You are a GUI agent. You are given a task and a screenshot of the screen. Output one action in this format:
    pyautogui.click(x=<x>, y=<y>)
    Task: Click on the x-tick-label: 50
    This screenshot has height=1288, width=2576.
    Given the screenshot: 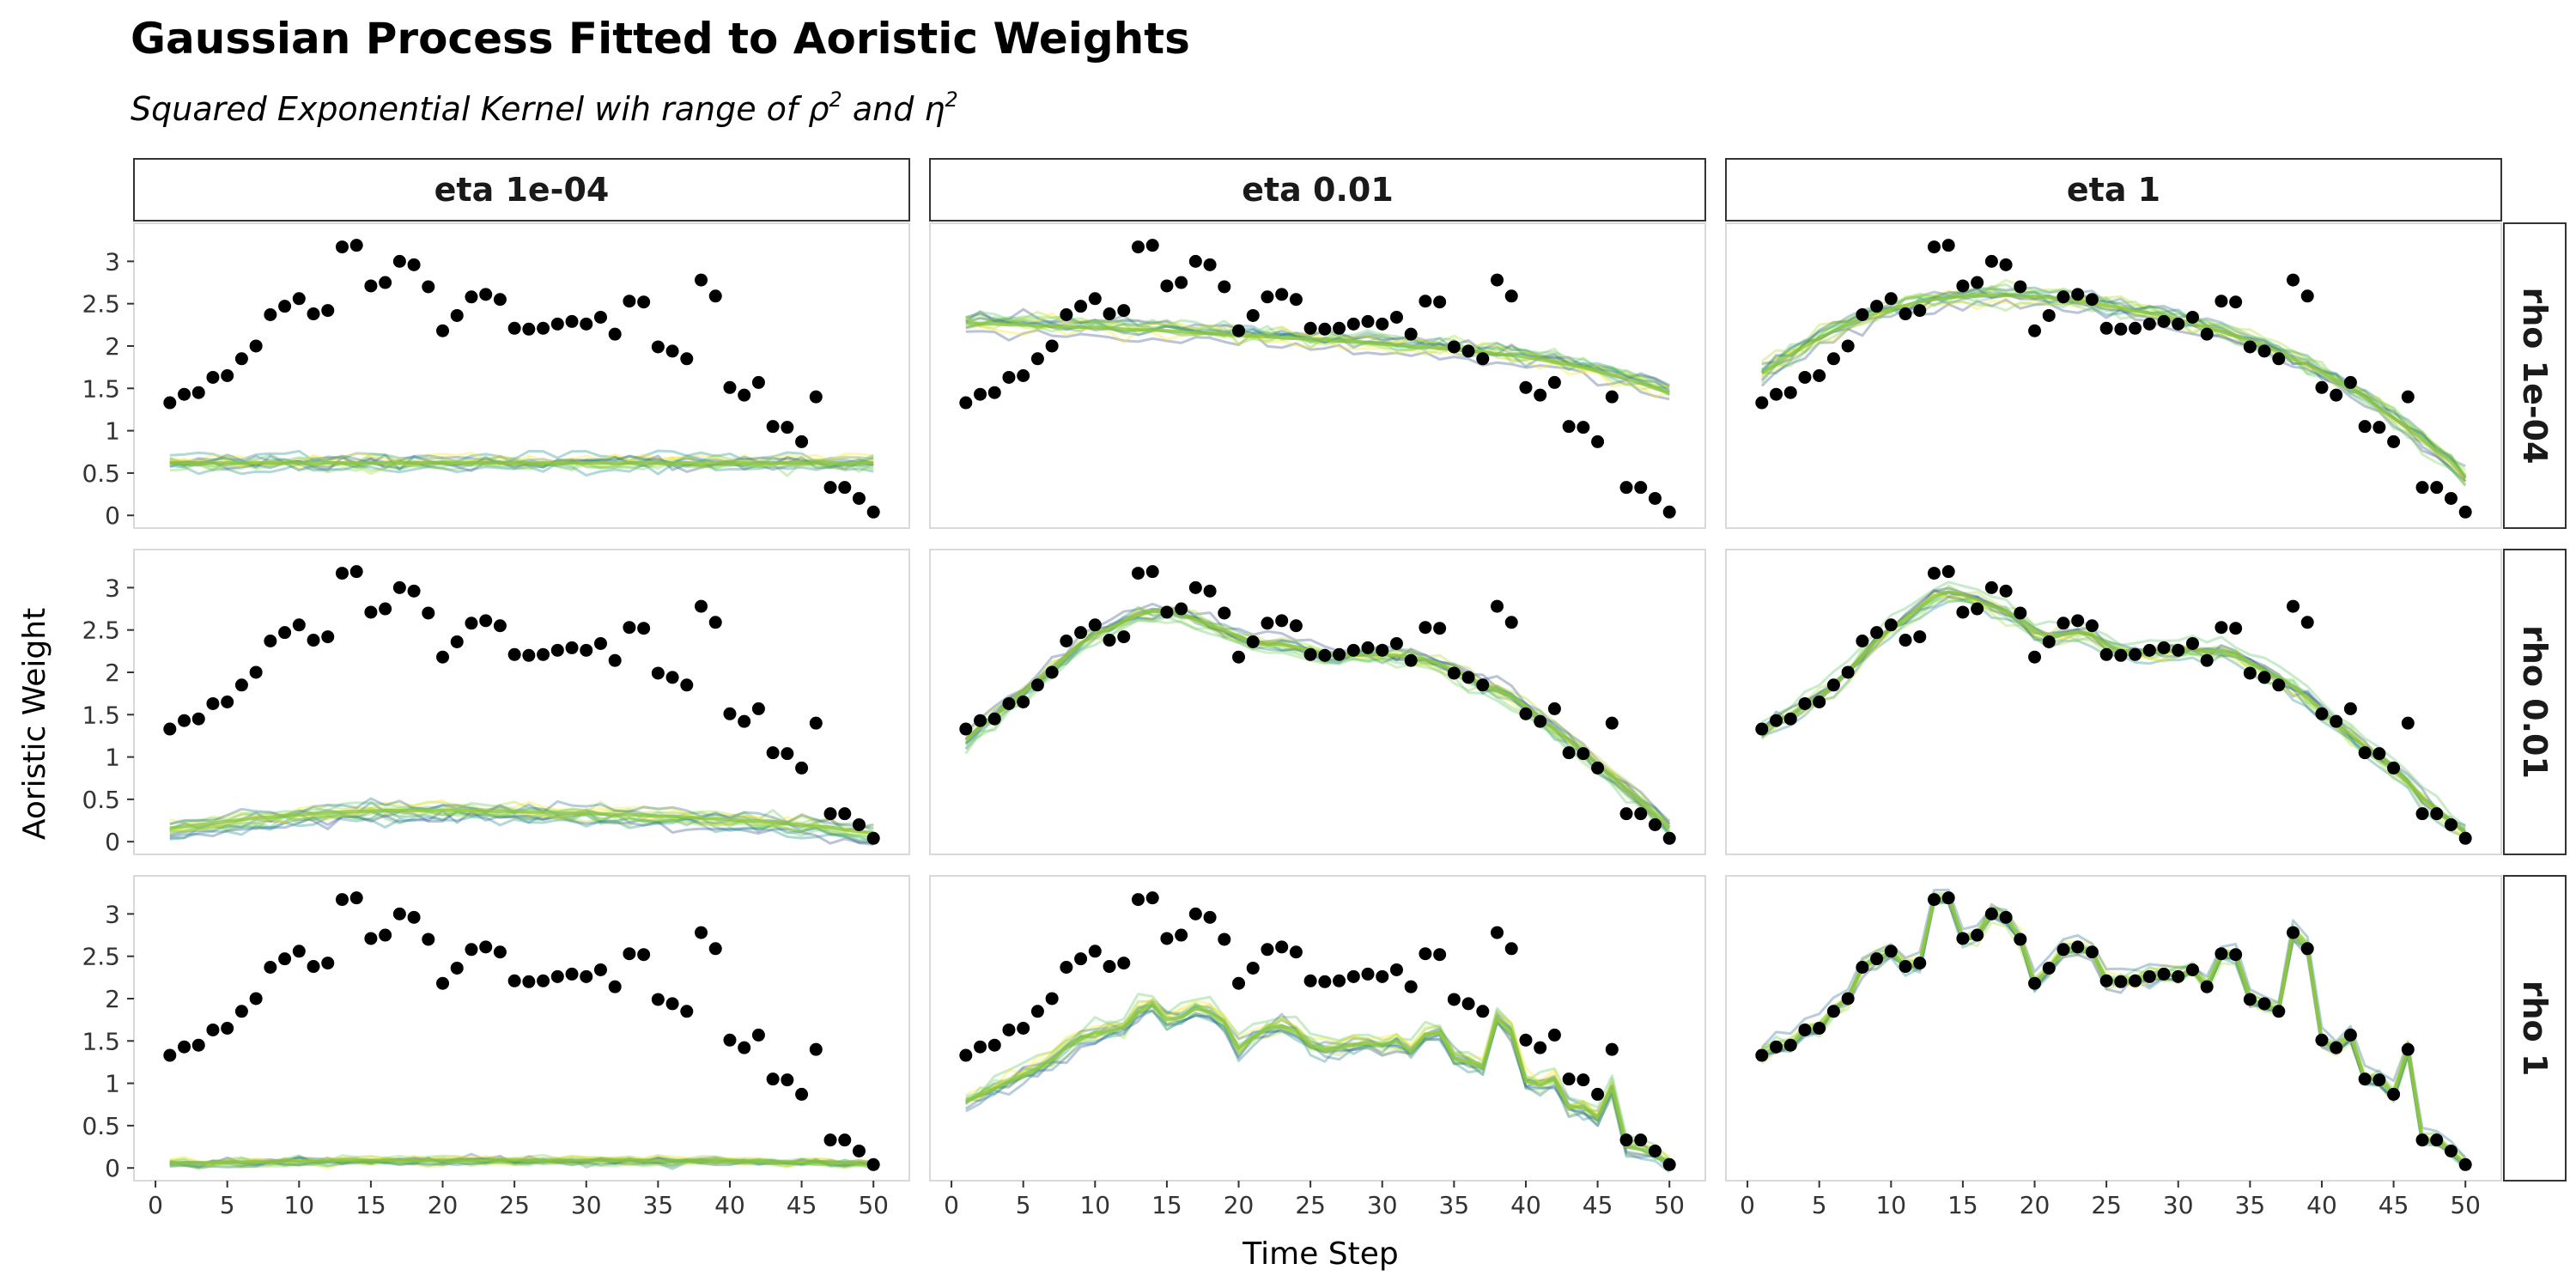 What is the action you would take?
    pyautogui.click(x=874, y=1205)
    